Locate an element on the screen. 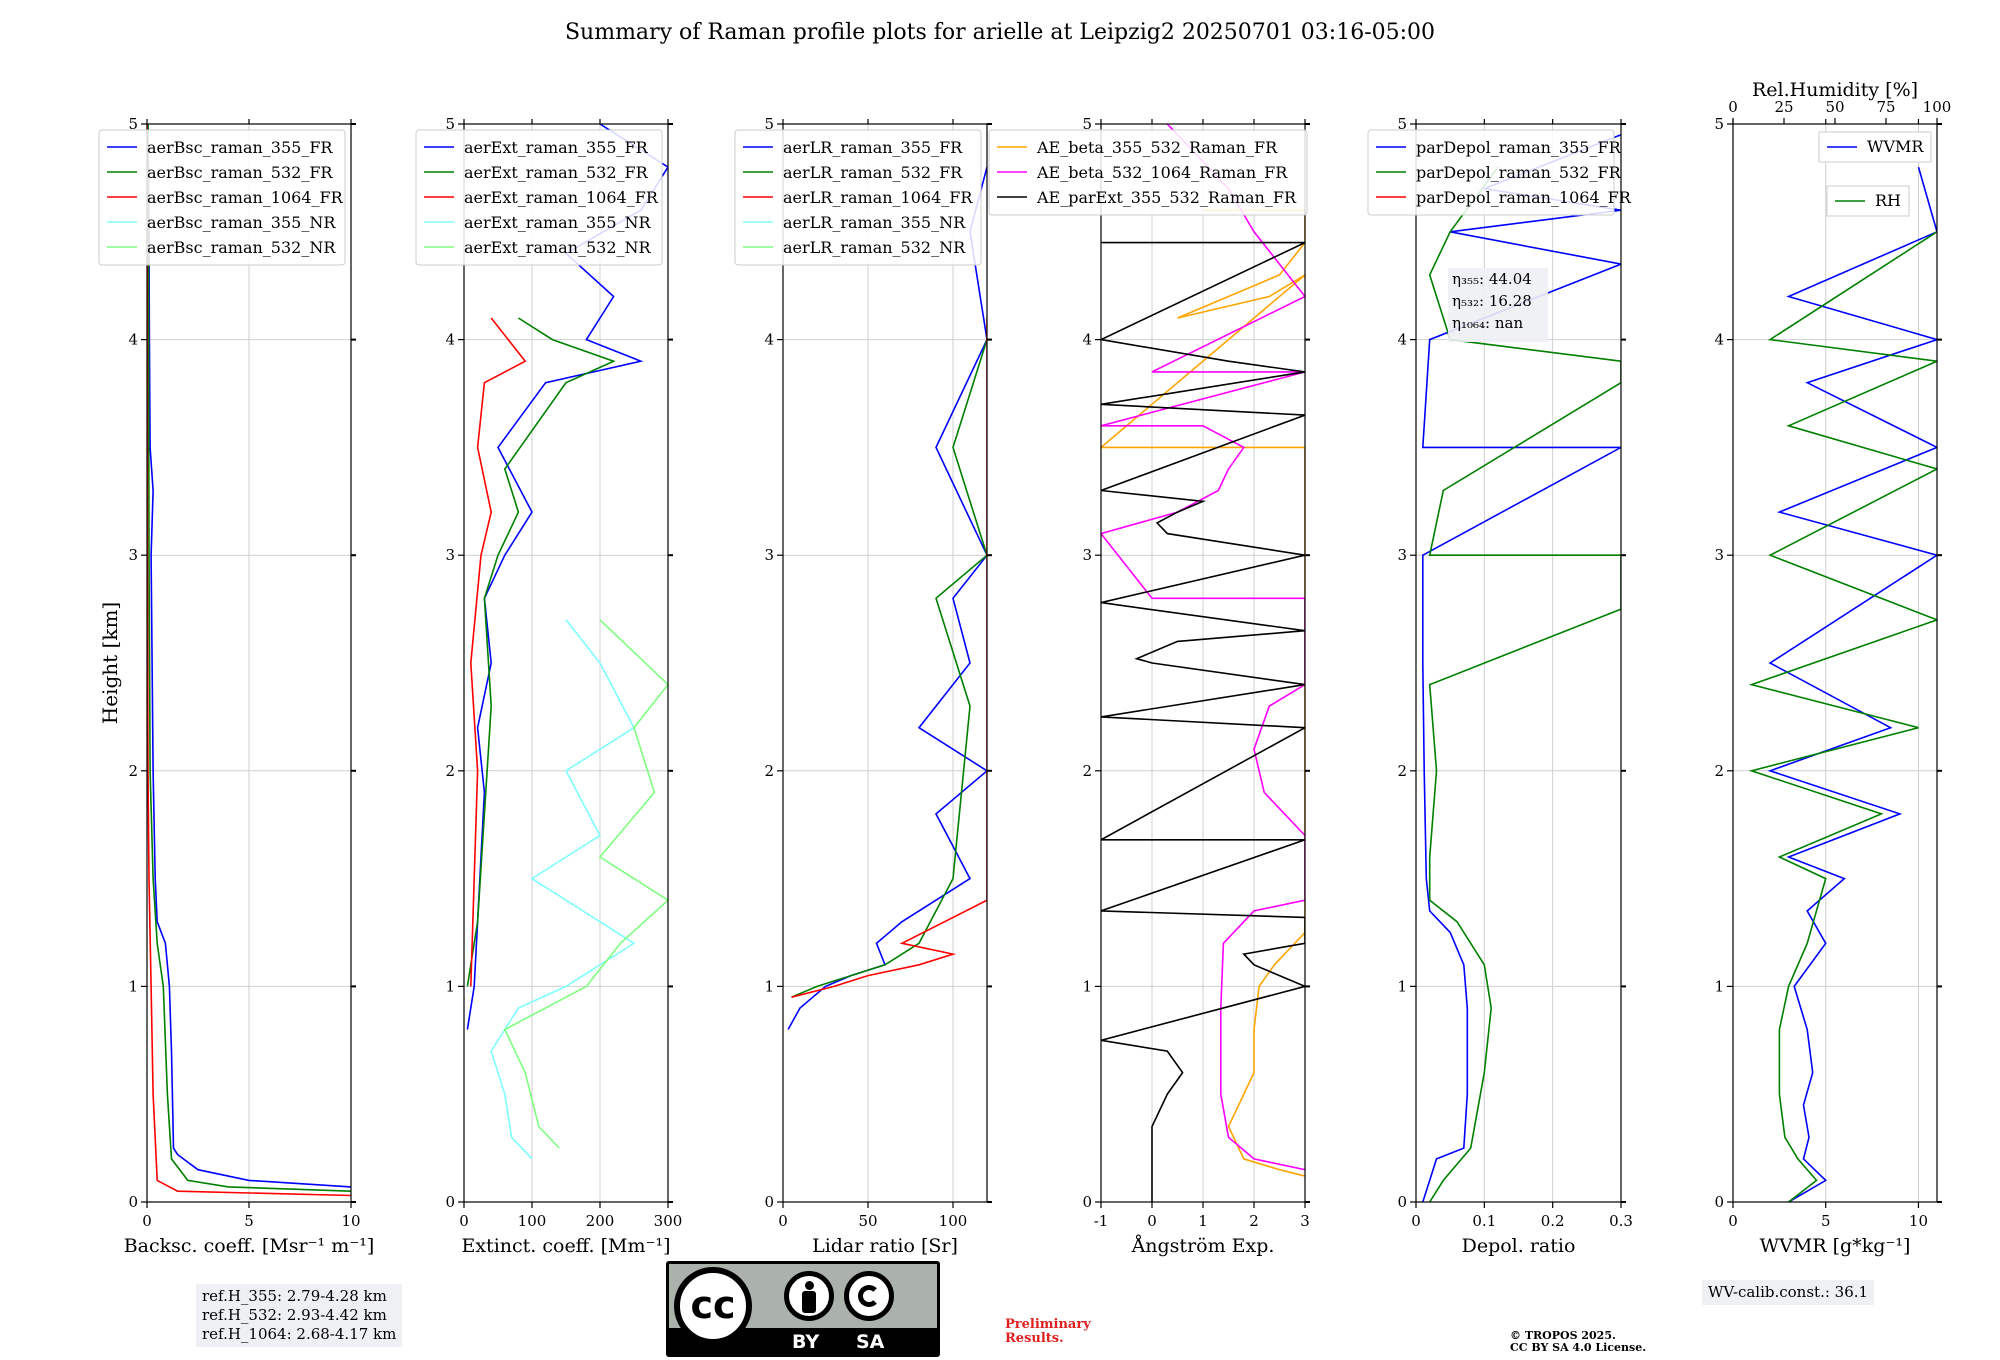 This screenshot has width=2000, height=1360. series-line-aerExt_raman_355_NR is located at coordinates (563, 889).